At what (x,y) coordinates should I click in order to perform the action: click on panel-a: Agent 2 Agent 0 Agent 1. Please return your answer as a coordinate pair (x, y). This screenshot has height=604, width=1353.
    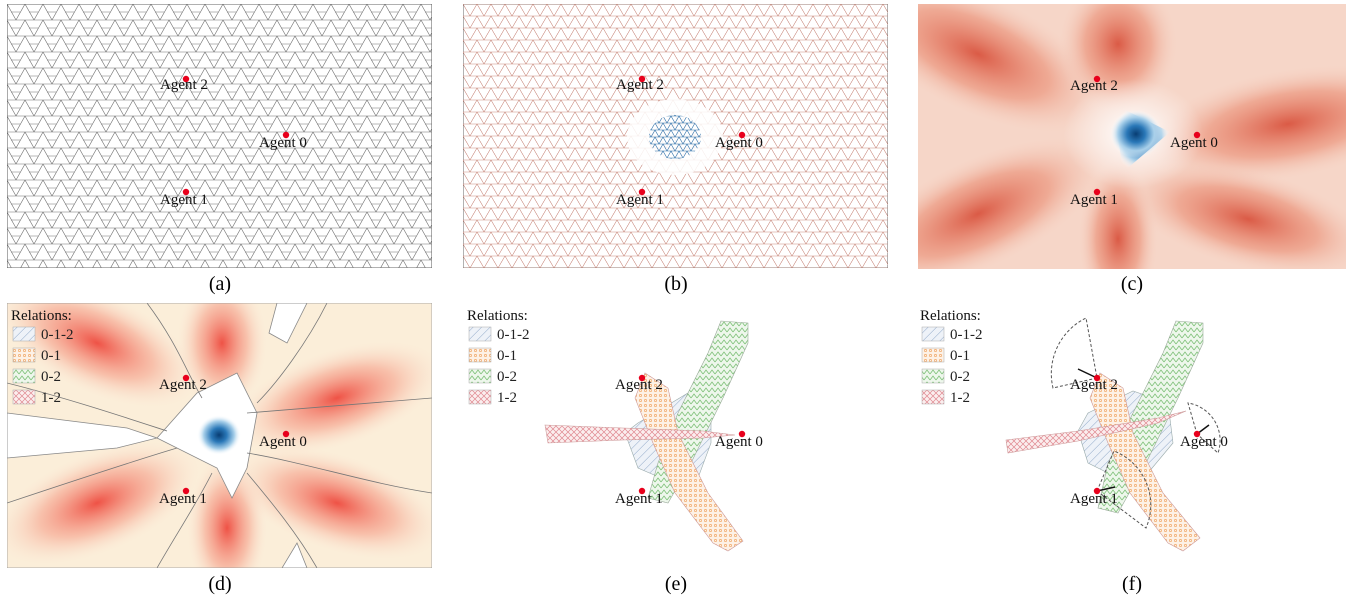
    Looking at the image, I should click on (219, 136).